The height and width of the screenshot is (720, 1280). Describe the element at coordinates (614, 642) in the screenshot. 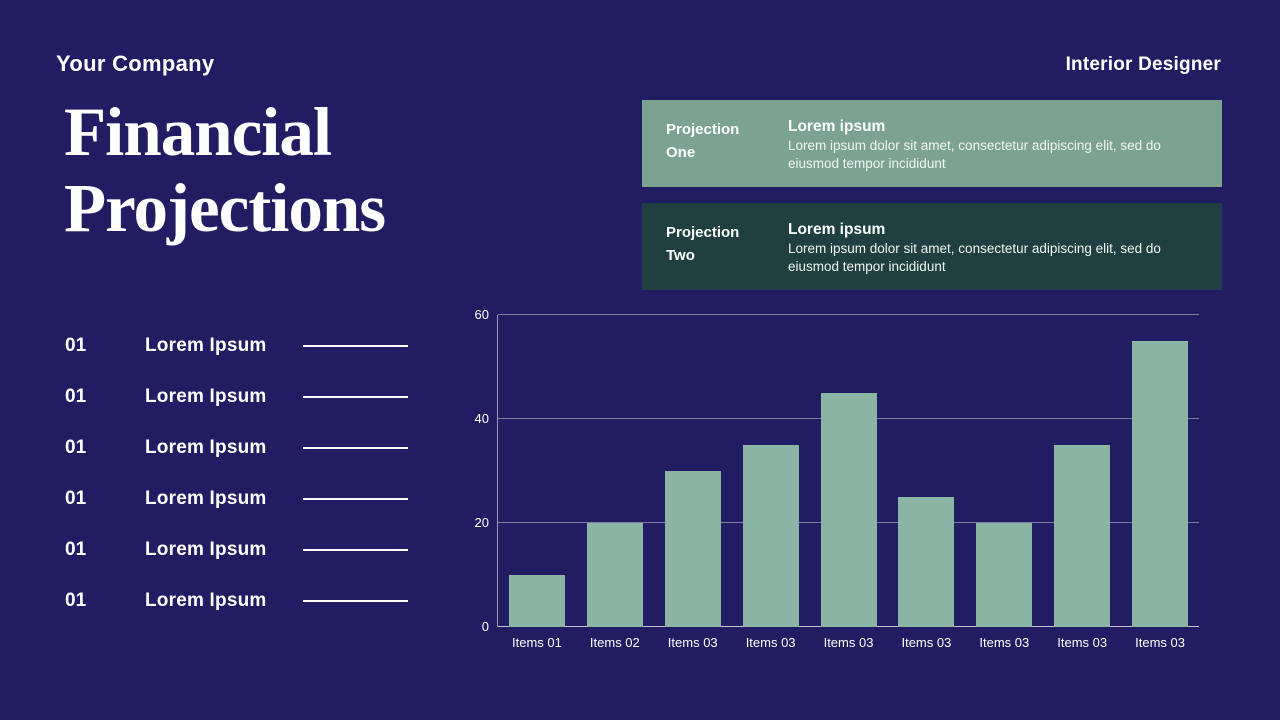

I see `x-axis-label: Items 02` at that location.